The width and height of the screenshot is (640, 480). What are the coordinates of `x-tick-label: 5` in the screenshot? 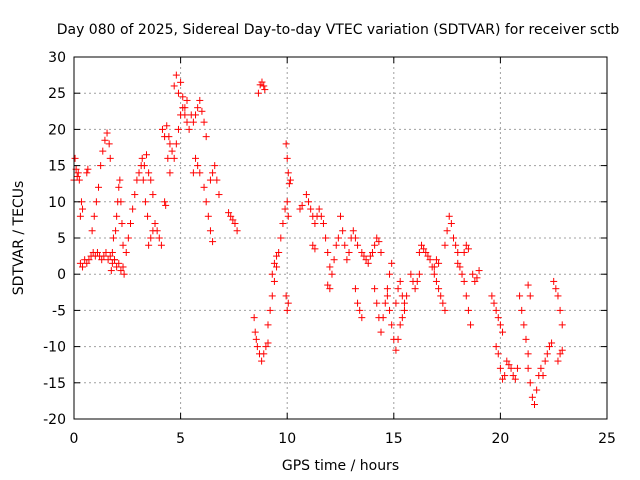 It's located at (180, 439).